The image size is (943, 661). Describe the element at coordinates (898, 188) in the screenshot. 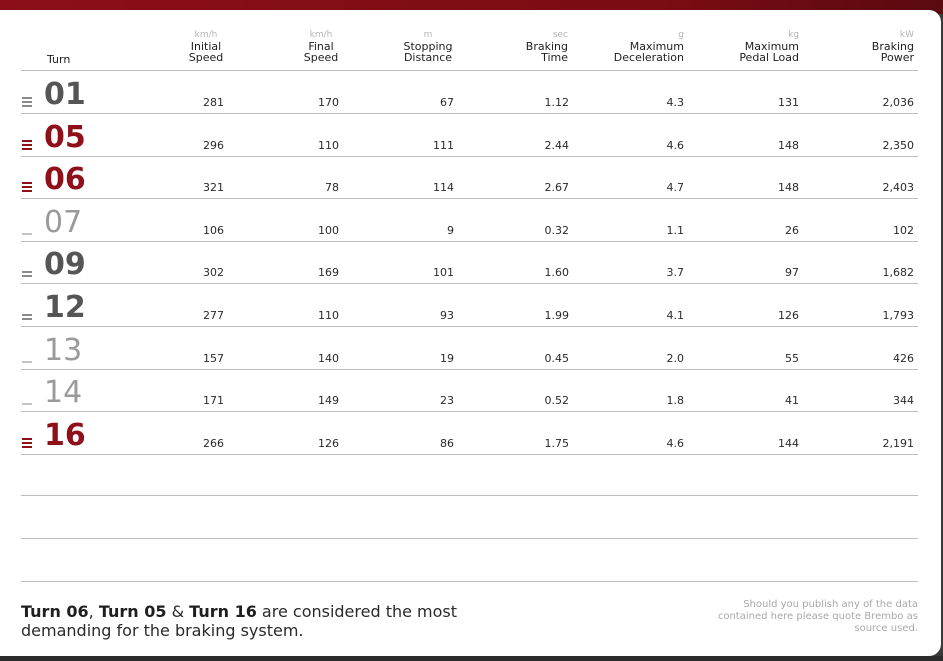

I see `table-cell: 2,403` at that location.